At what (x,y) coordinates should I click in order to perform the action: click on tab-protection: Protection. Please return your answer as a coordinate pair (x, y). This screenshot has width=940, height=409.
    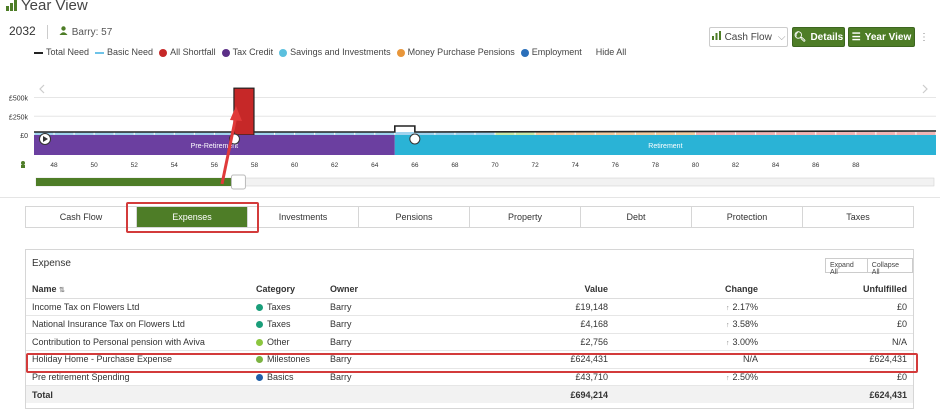
    Looking at the image, I should click on (747, 217).